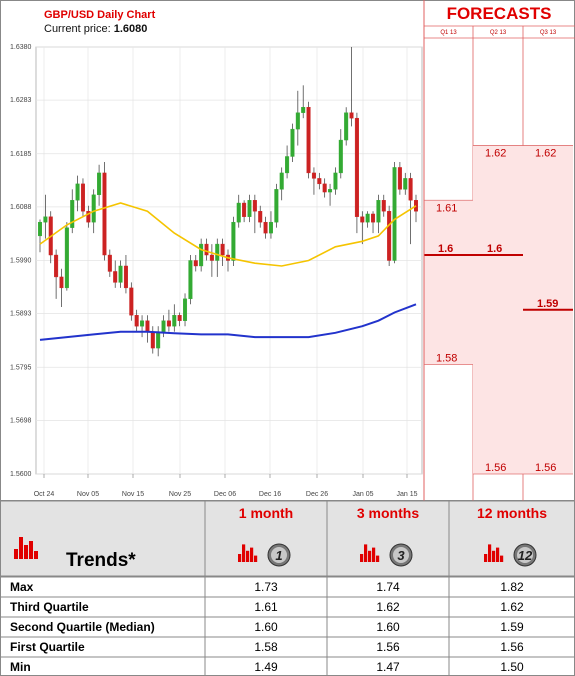 The image size is (575, 676). Describe the element at coordinates (388, 627) in the screenshot. I see `table-cell-value: 1.60` at that location.